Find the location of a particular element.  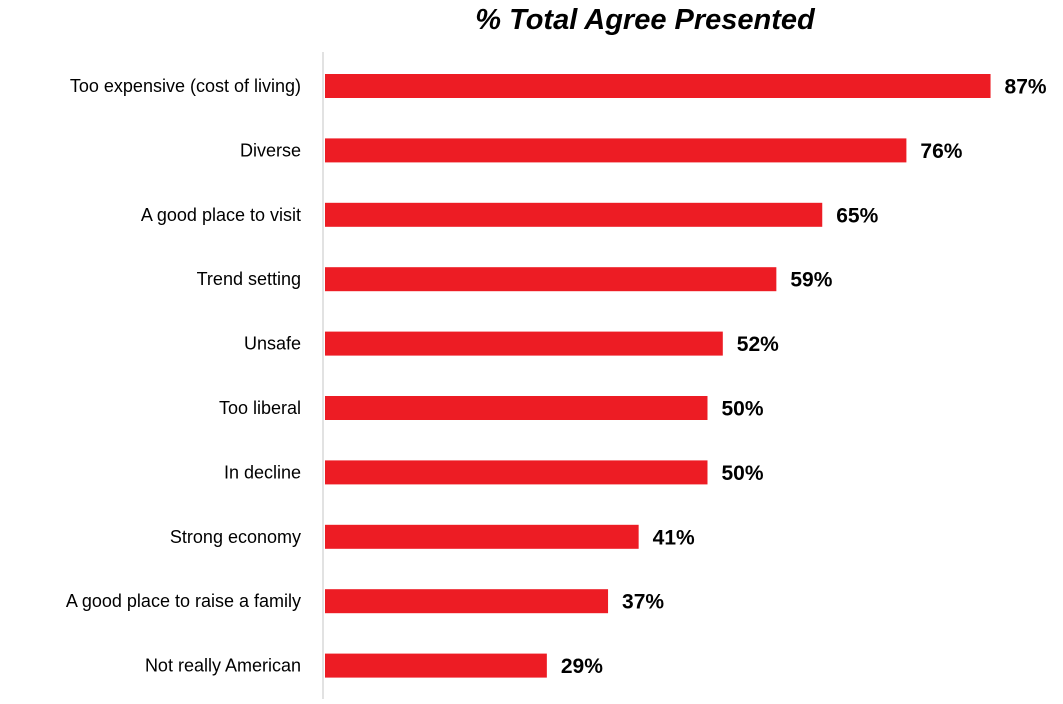

category-label: A good place to visit is located at coordinates (221, 215).